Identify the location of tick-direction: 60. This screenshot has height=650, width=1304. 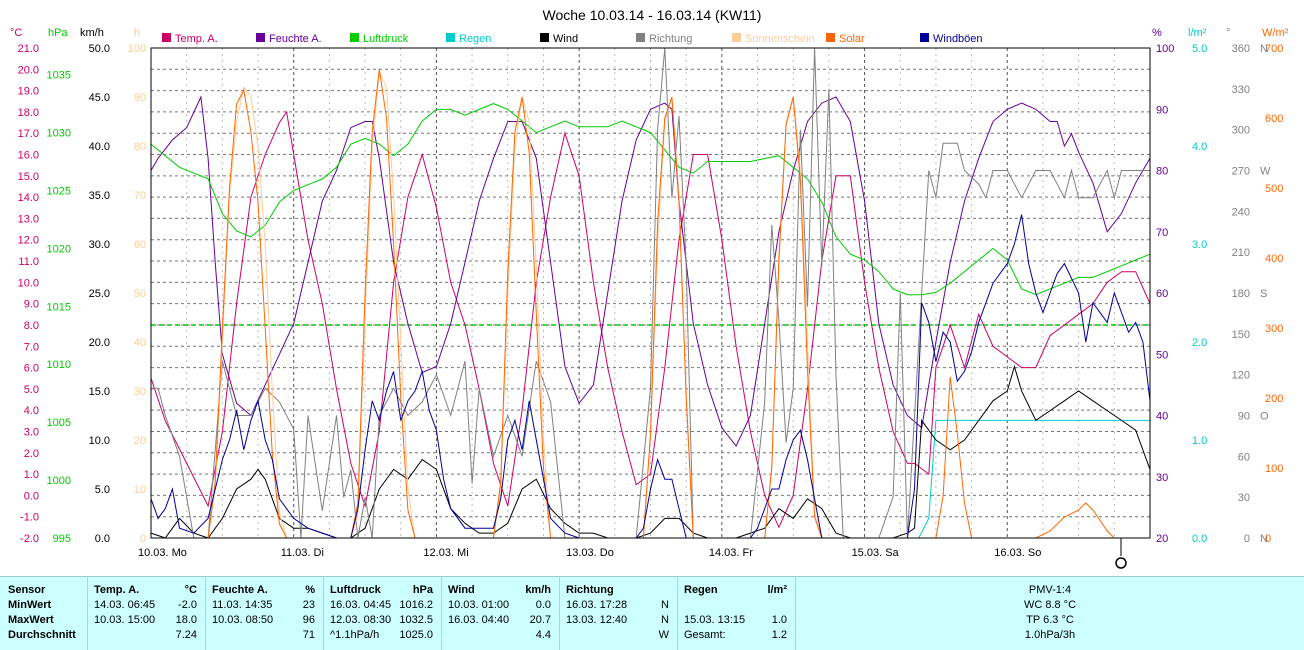
(1244, 457).